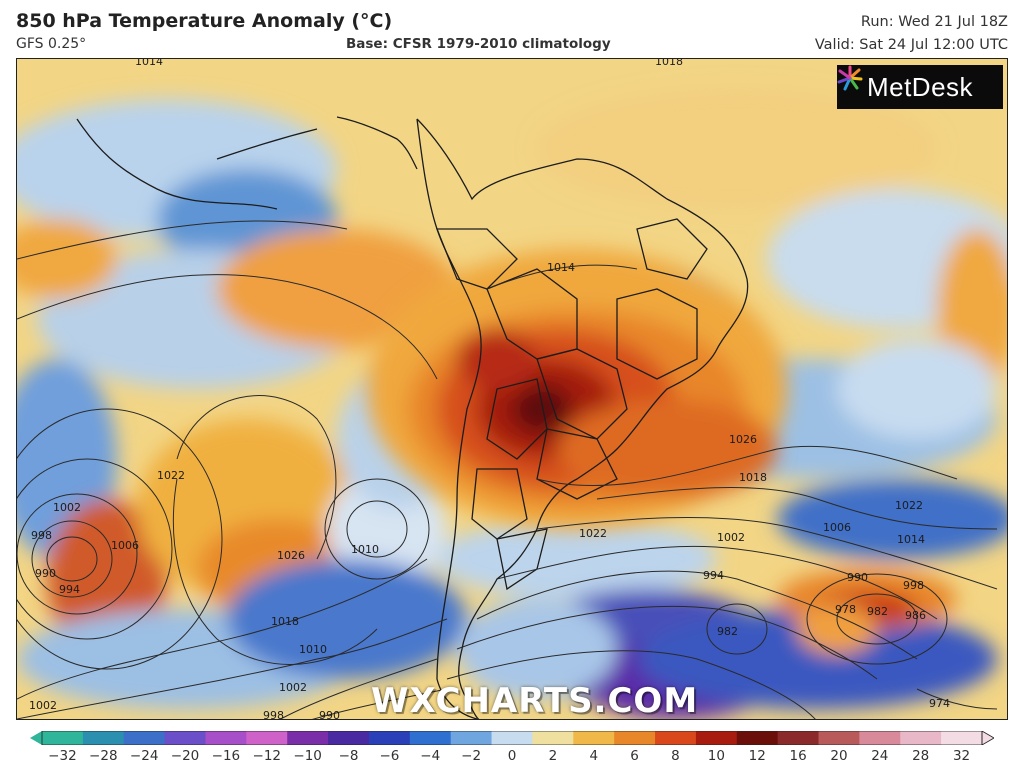  I want to click on climatology-base-label: Base: CFSR 1979-2010 climatology, so click(478, 44).